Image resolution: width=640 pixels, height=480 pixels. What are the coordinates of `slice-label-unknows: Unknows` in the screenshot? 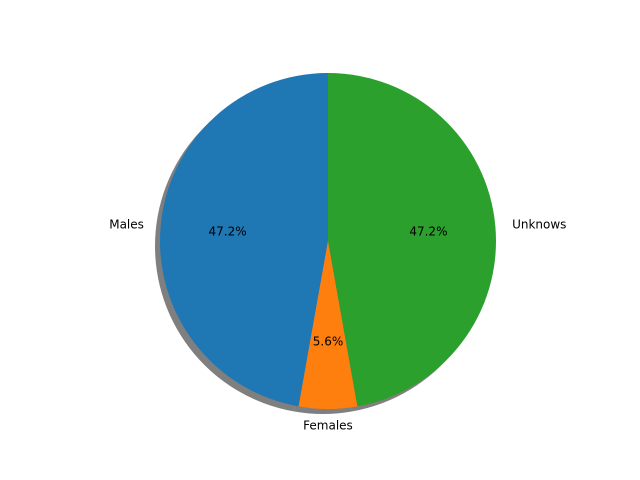 It's located at (539, 224).